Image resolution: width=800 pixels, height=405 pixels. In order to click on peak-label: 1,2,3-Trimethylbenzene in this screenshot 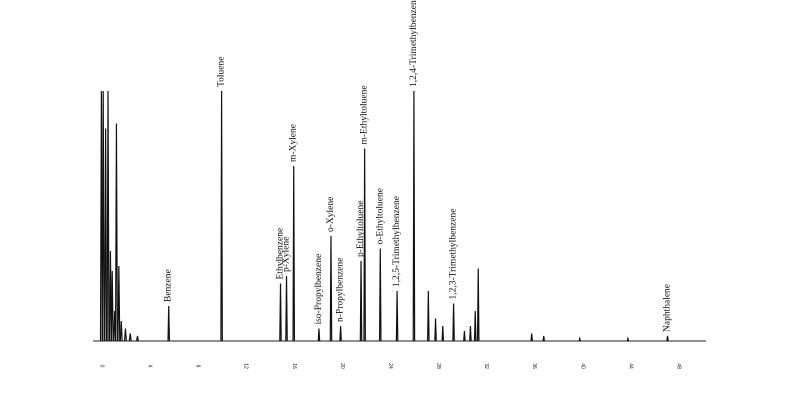, I will do `click(454, 254)`.